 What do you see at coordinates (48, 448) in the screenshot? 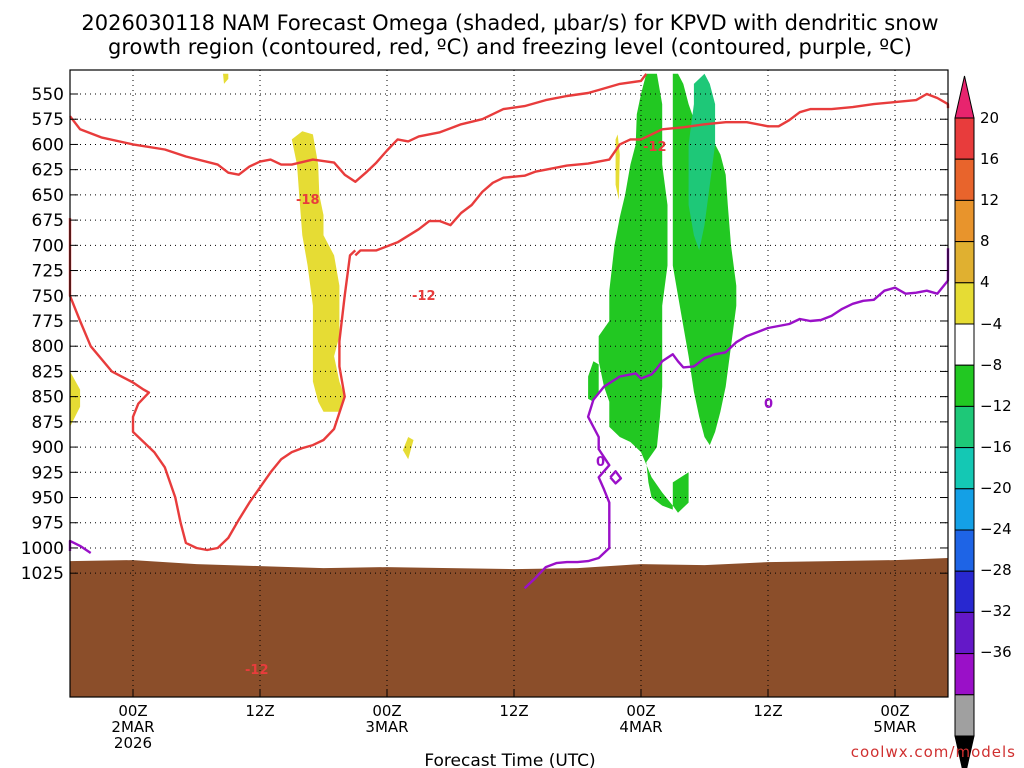
I see `y-tick-label-900: 900` at bounding box center [48, 448].